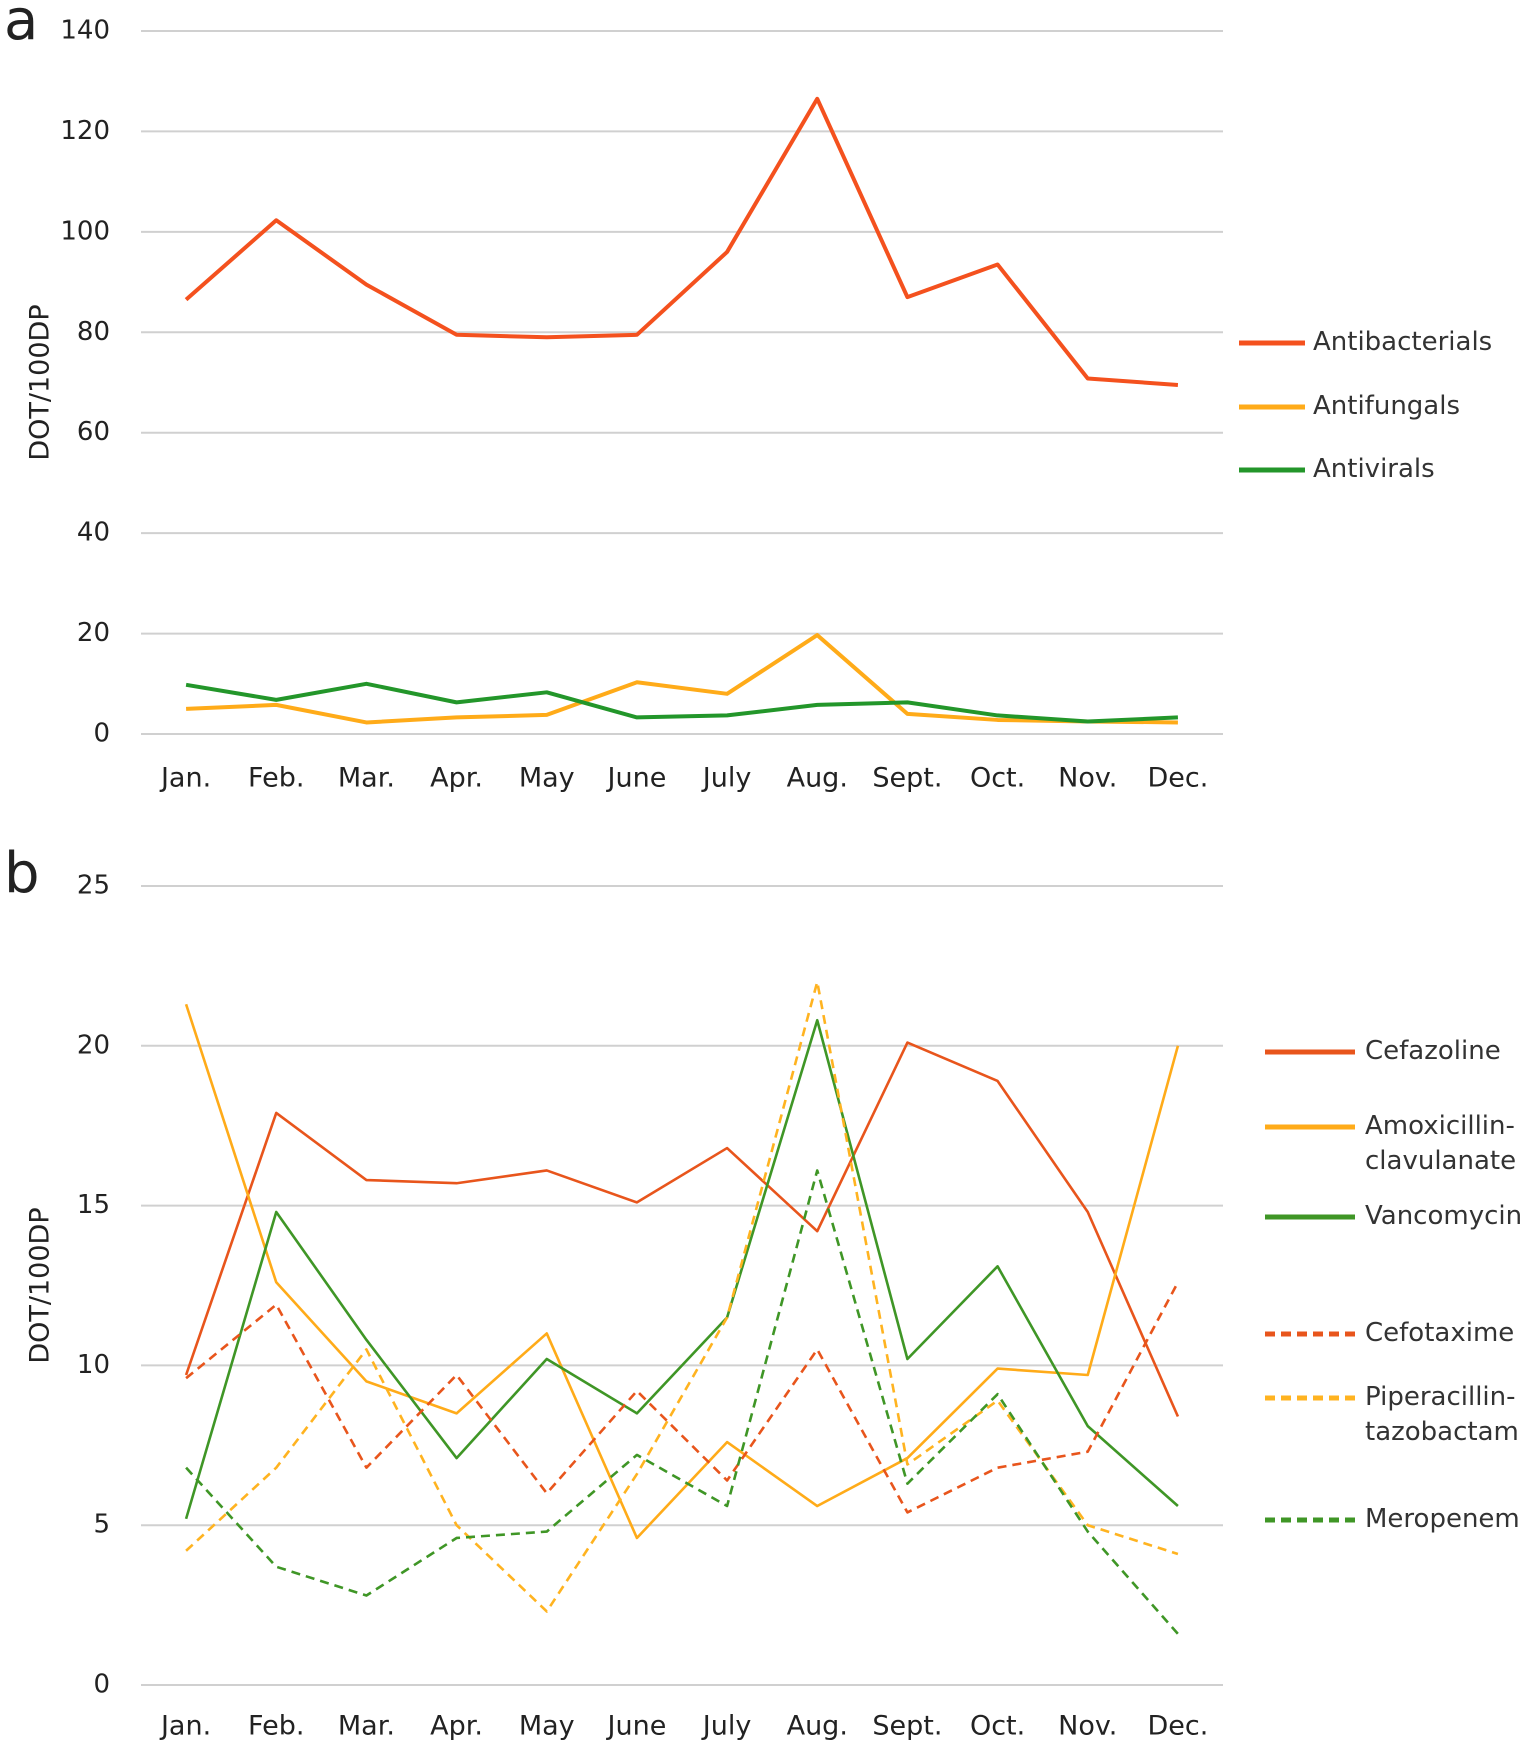 This screenshot has height=1747, width=1529. Describe the element at coordinates (1440, 1333) in the screenshot. I see `legend-label: Cefotaxime` at that location.